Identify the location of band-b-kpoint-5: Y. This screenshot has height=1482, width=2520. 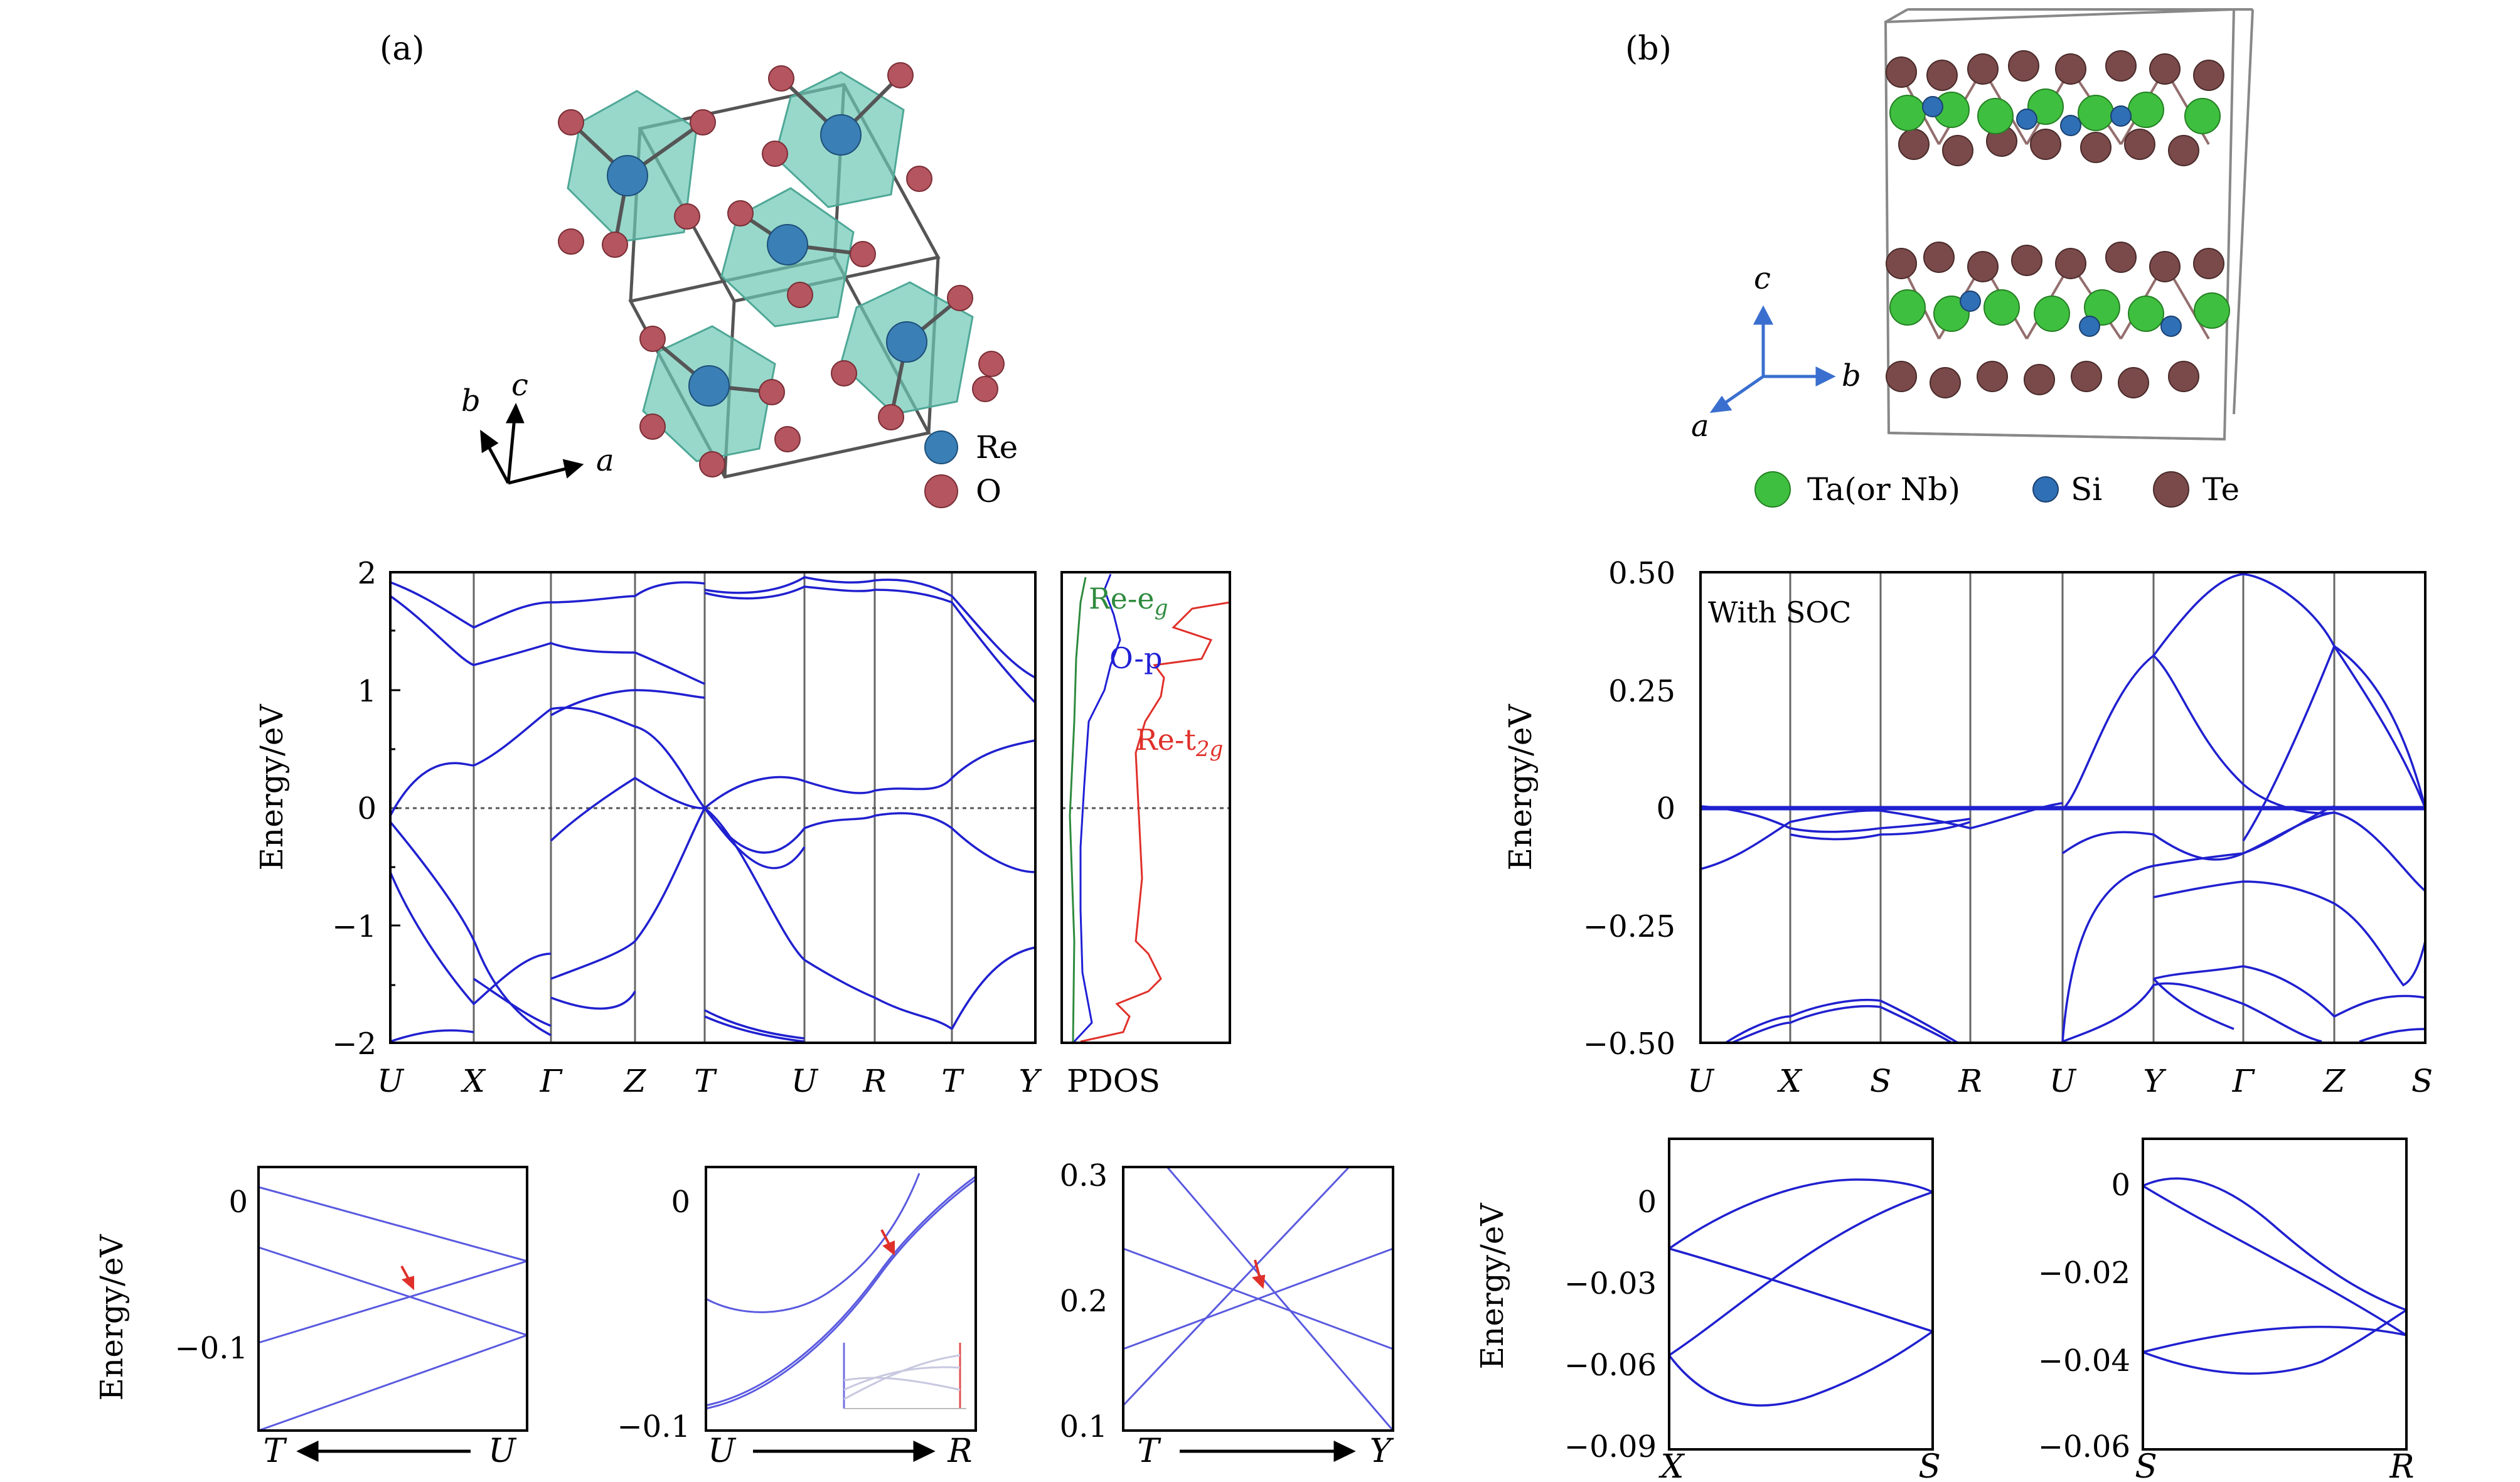
(2154, 1081).